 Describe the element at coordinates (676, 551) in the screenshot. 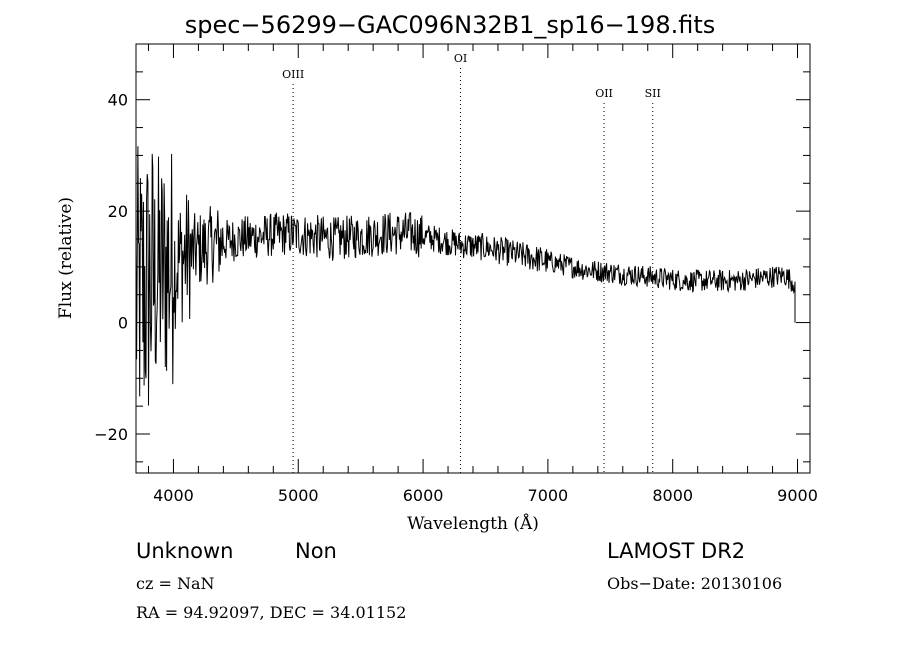

I see `survey-name: LAMOST DR2` at that location.